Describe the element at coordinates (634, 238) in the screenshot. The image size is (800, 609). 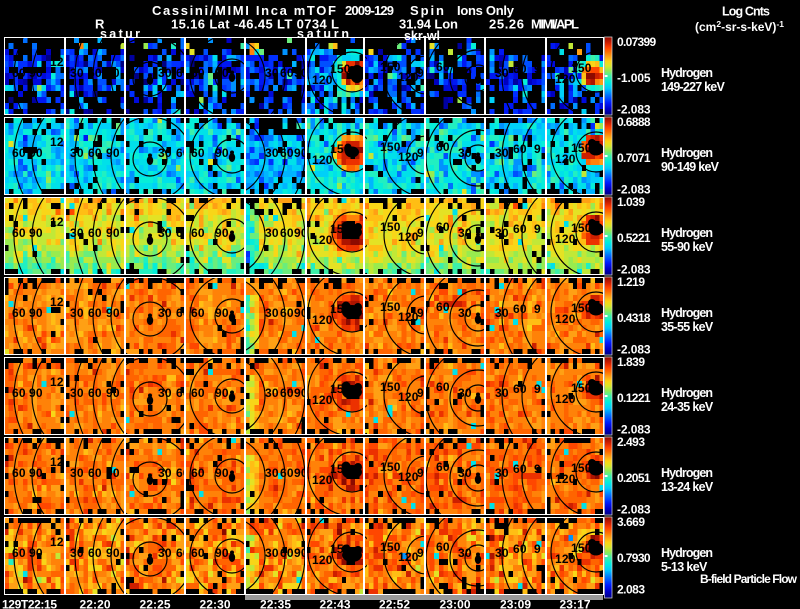
I see `svg-text: 0.5221` at that location.